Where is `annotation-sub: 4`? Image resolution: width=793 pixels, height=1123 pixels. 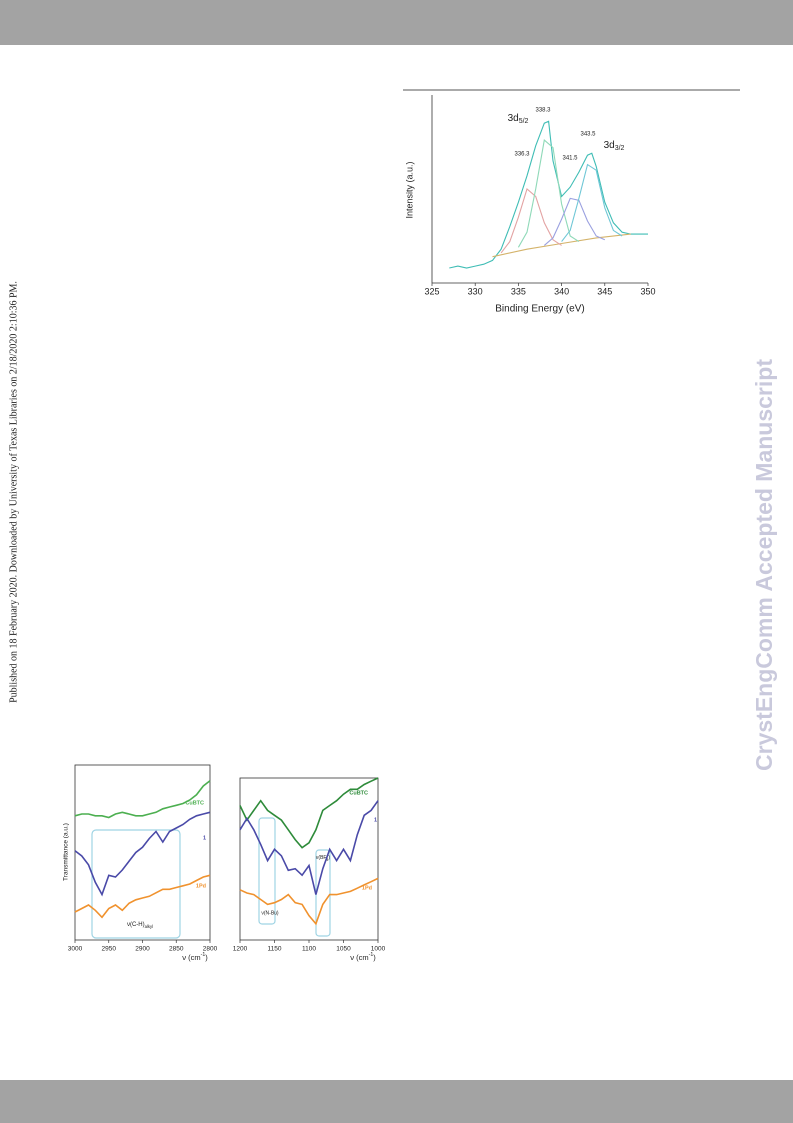 annotation-sub: 4 is located at coordinates (327, 860).